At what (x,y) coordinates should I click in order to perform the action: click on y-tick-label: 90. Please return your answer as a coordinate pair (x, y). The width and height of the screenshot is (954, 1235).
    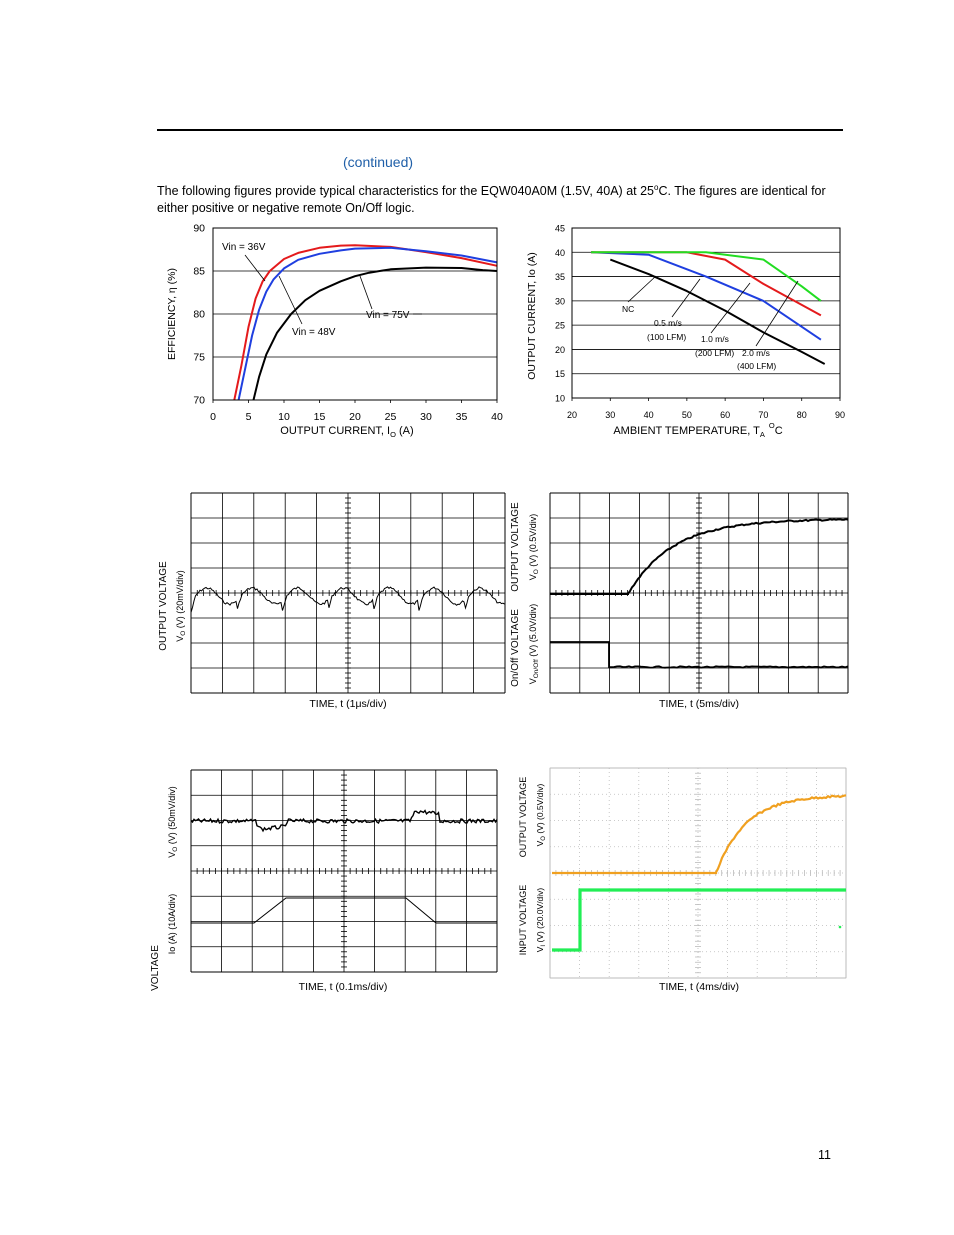
    Looking at the image, I should click on (199, 229).